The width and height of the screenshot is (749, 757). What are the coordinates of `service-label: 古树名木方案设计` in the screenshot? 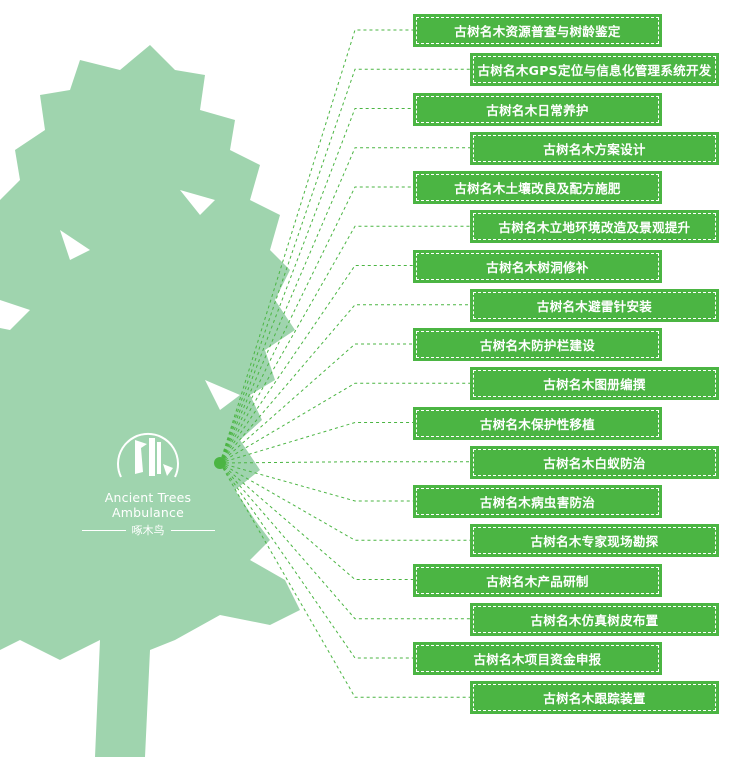 It's located at (594, 148).